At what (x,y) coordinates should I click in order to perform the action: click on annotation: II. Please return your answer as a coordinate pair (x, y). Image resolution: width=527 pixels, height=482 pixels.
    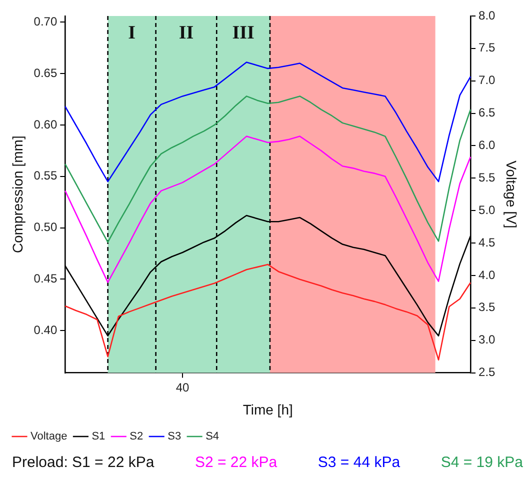
    Looking at the image, I should click on (186, 33).